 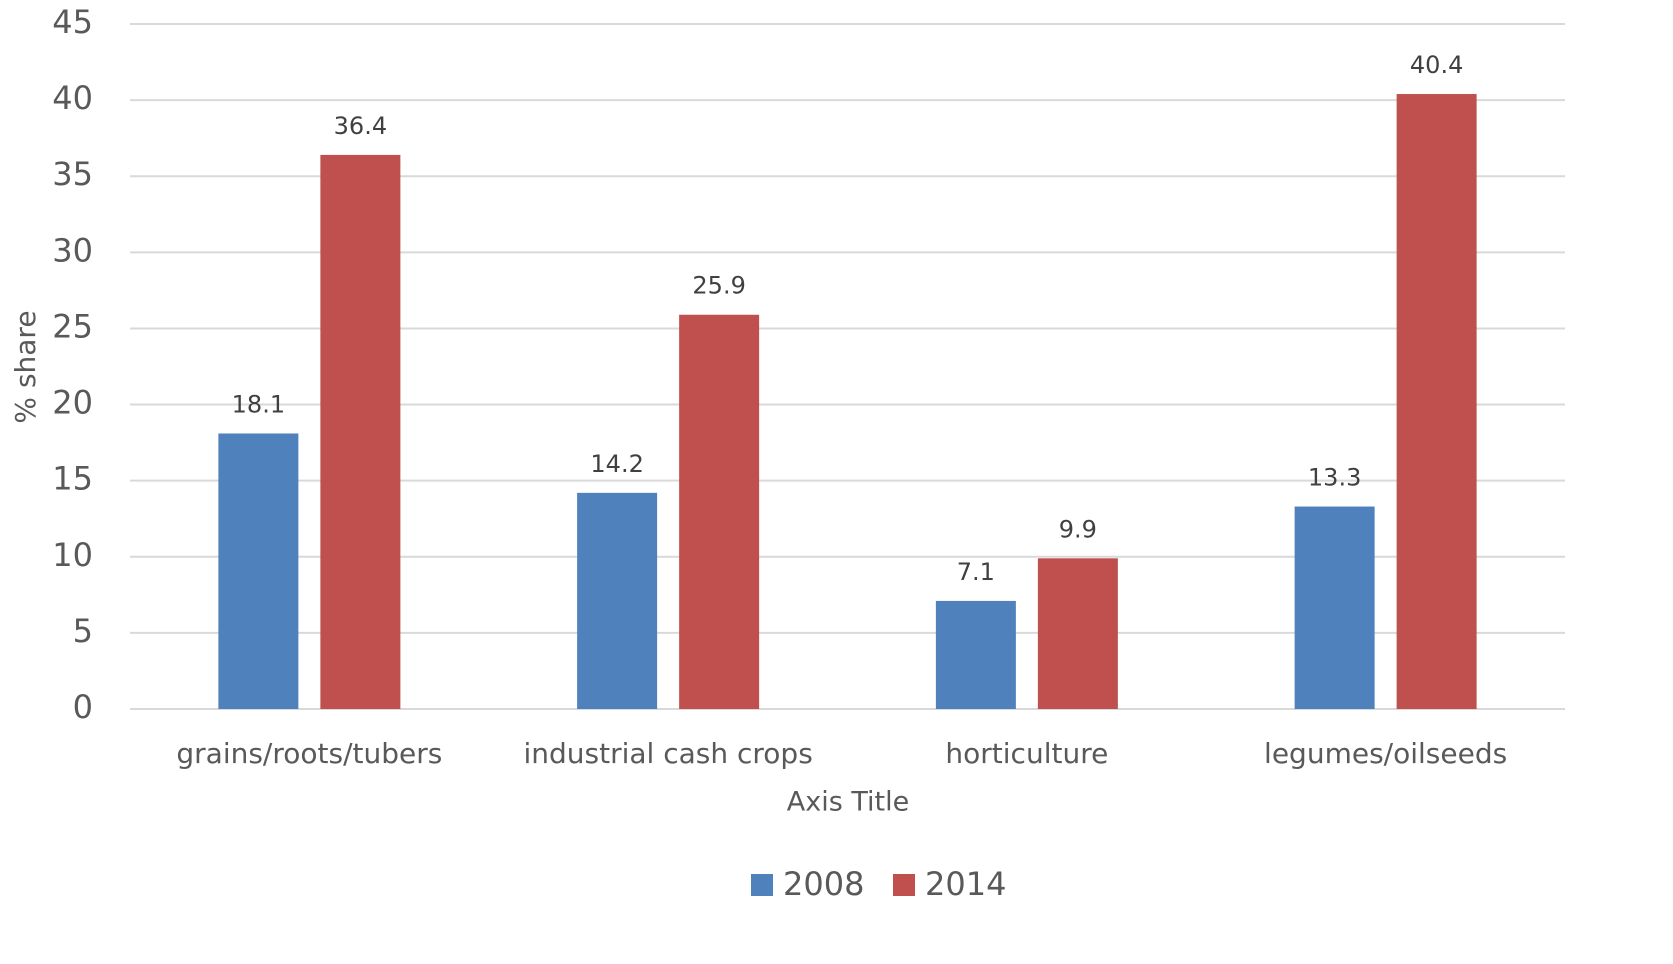 I want to click on data-label: 14.2, so click(x=616, y=464).